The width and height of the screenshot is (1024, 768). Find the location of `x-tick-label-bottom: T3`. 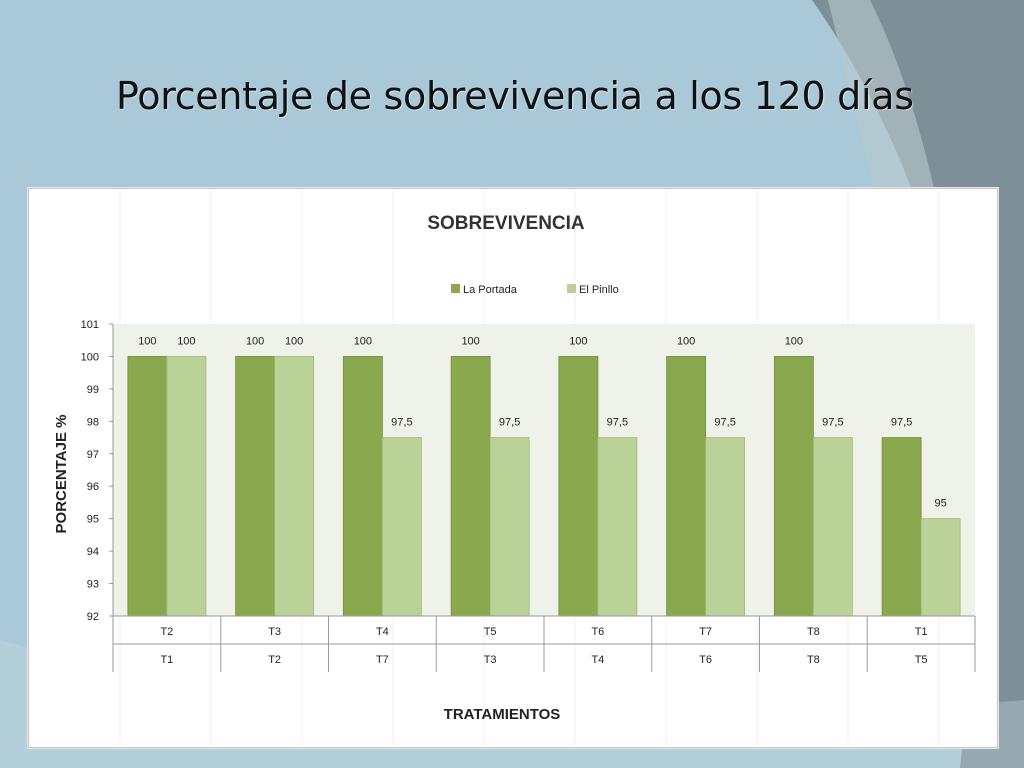

x-tick-label-bottom: T3 is located at coordinates (490, 660).